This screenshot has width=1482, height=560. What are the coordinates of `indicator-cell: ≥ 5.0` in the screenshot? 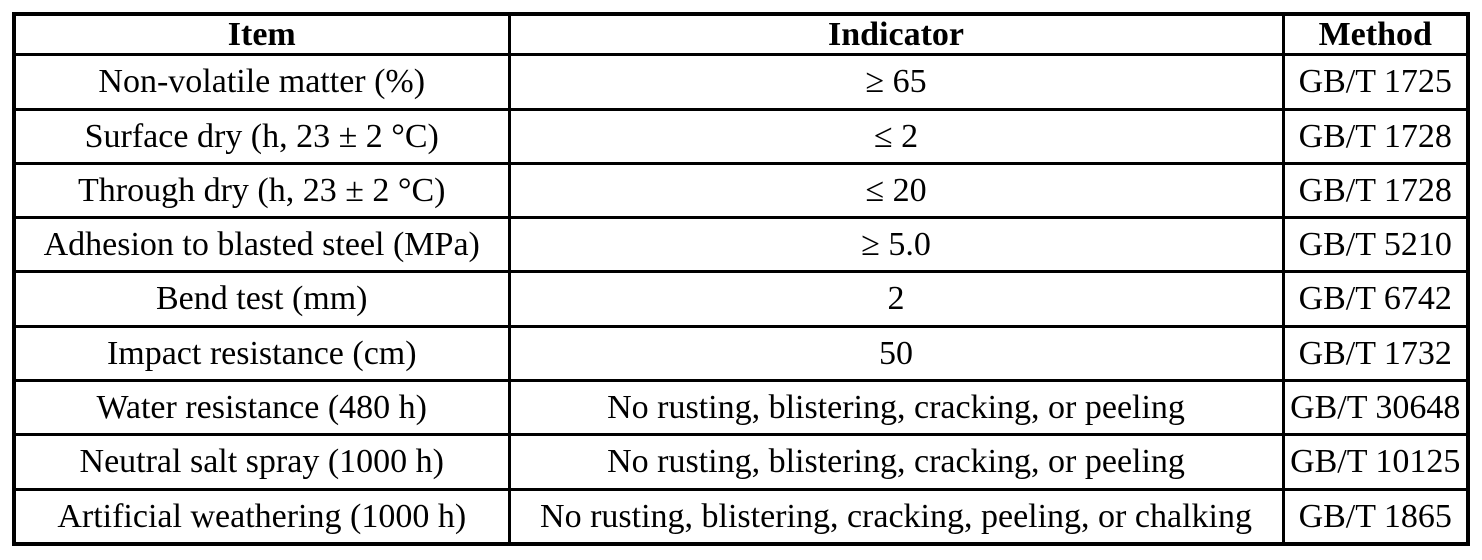 It's located at (896, 245).